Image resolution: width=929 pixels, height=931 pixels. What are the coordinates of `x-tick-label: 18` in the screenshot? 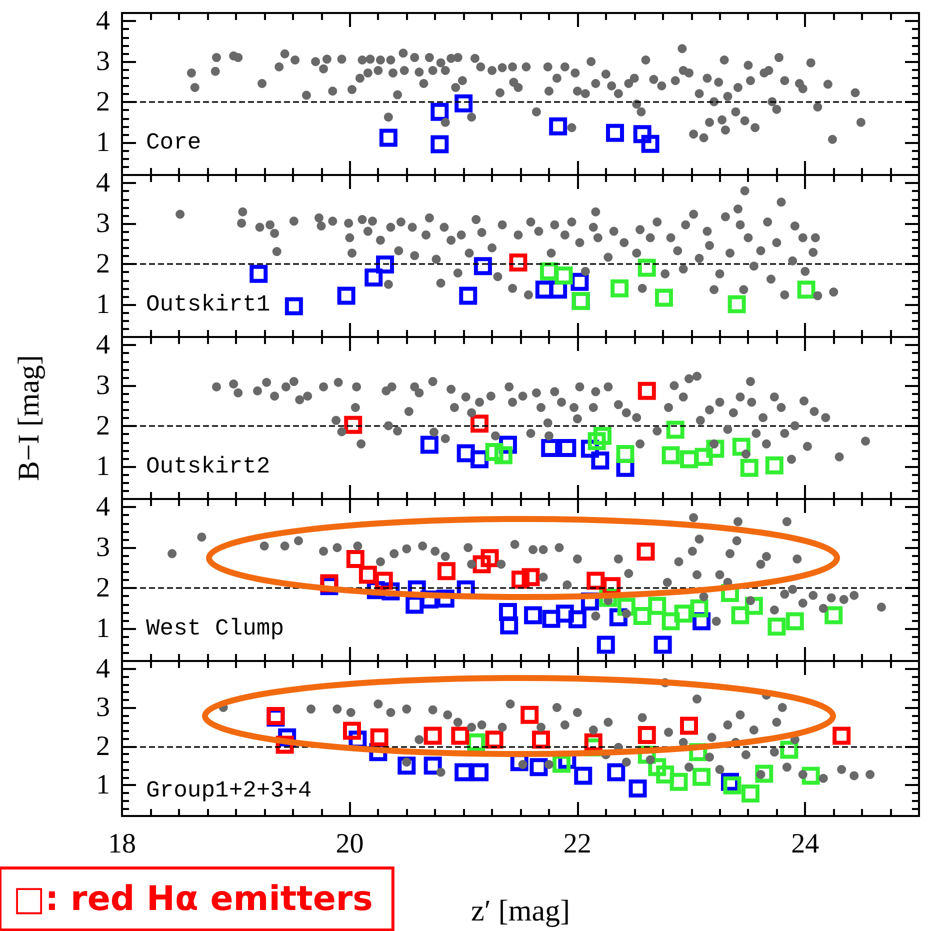 It's located at (122, 844).